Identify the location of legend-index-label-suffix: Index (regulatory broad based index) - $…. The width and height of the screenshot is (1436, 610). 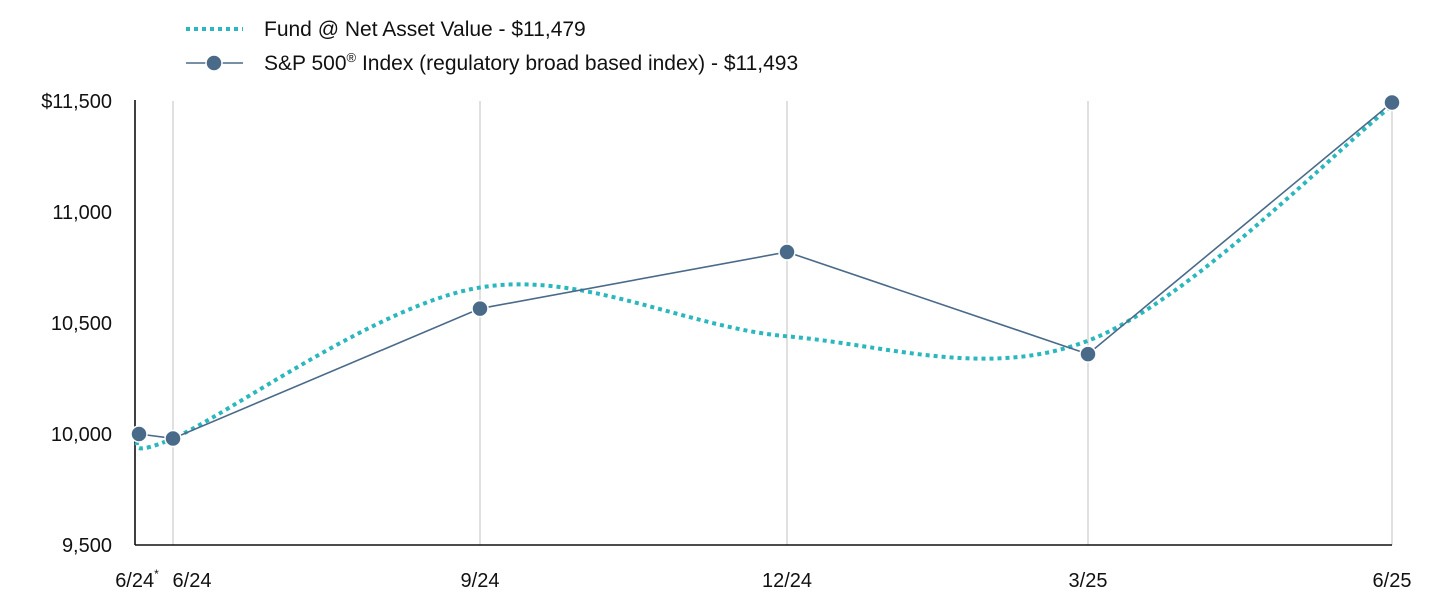
(577, 63).